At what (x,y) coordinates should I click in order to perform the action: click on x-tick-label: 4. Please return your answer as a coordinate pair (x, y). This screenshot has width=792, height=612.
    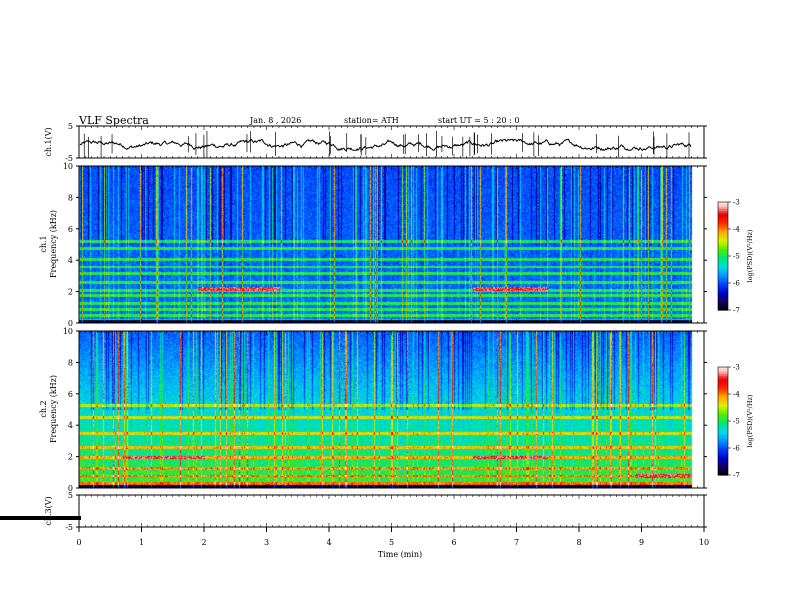
    Looking at the image, I should click on (328, 542).